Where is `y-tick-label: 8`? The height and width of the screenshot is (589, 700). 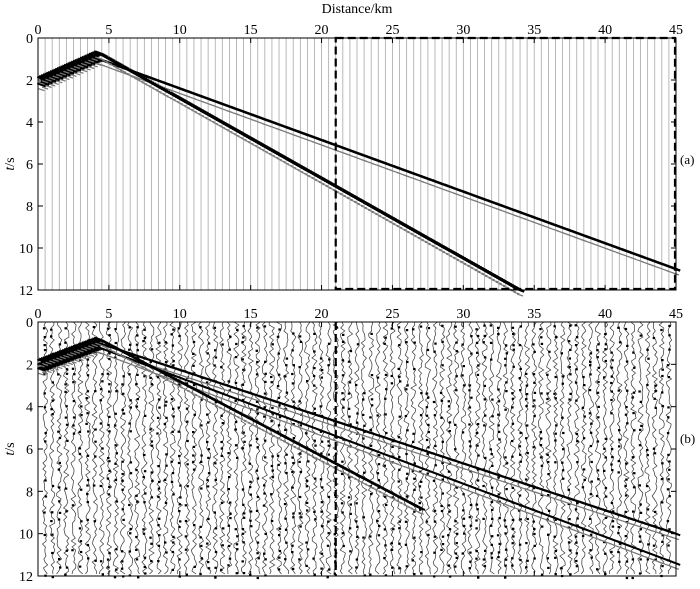
y-tick-label: 8 is located at coordinates (29, 207).